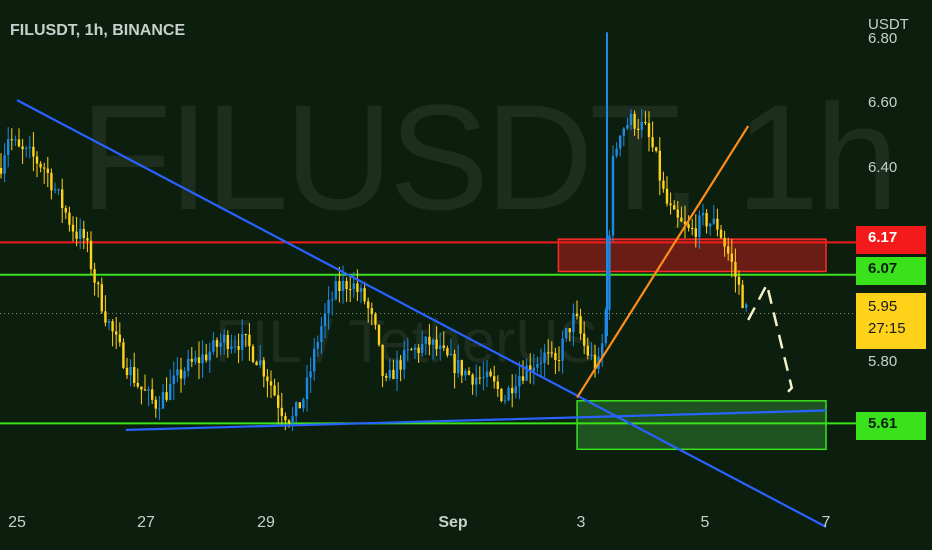  What do you see at coordinates (701, 425) in the screenshot?
I see `support-zone` at bounding box center [701, 425].